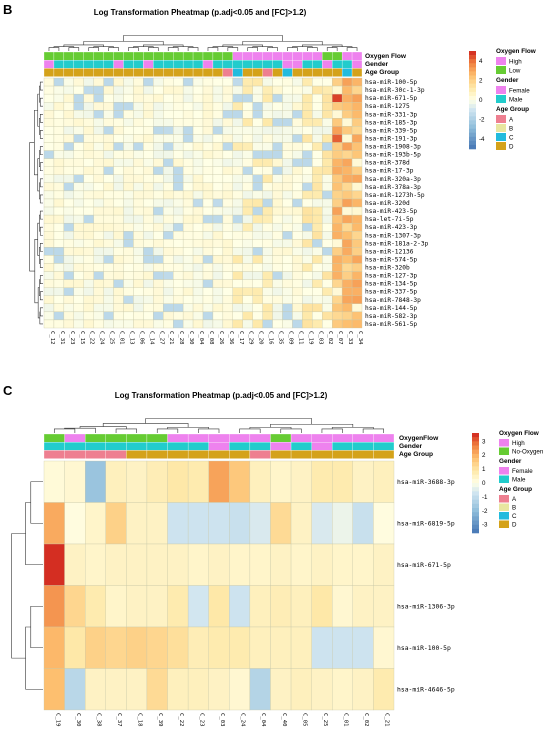 This screenshot has height=735, width=550. Describe the element at coordinates (148, 64) in the screenshot. I see `annotation-cell-gender` at that location.